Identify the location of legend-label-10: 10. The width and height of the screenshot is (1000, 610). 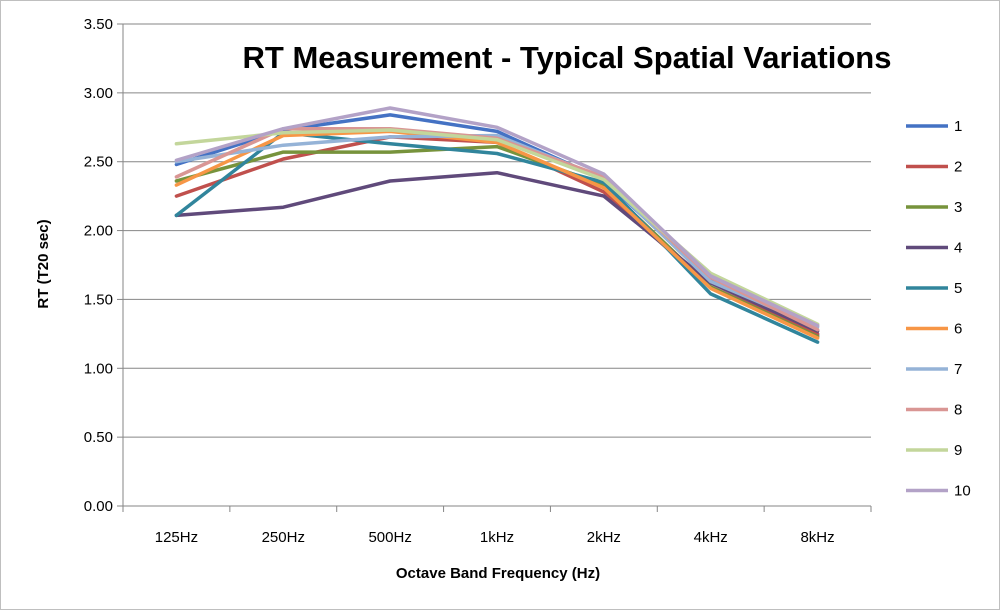
(962, 491).